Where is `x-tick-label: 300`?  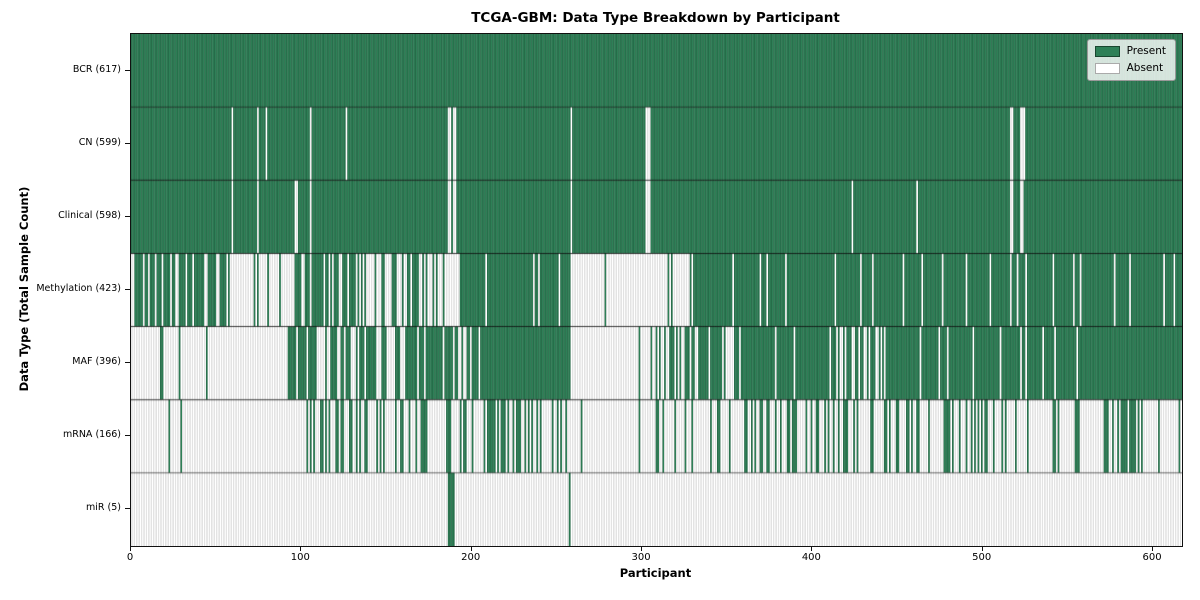 x-tick-label: 300 is located at coordinates (641, 557).